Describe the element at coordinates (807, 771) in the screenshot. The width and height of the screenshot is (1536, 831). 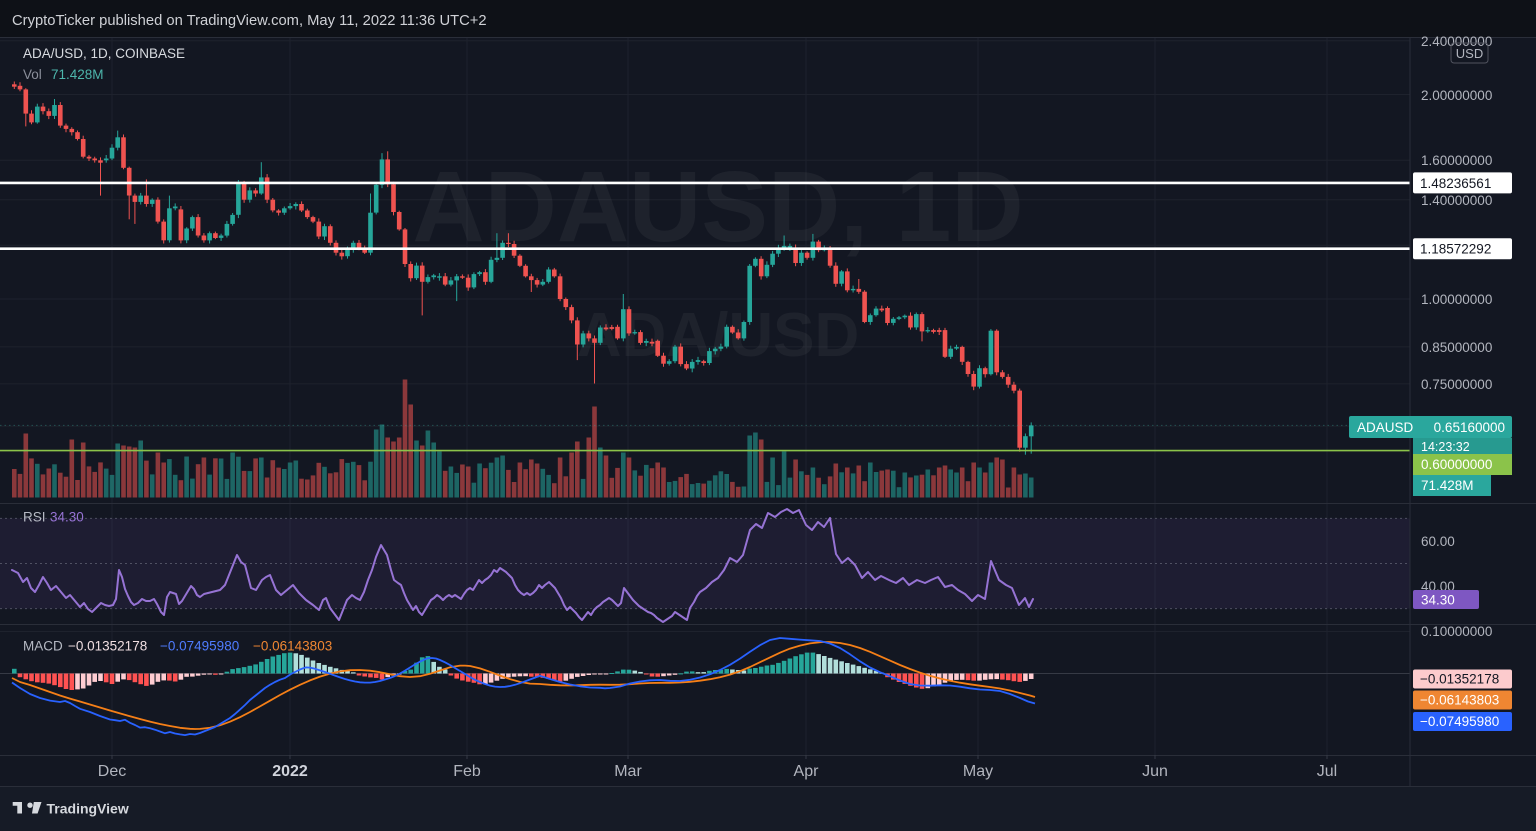
I see `svg-text: Apr` at that location.